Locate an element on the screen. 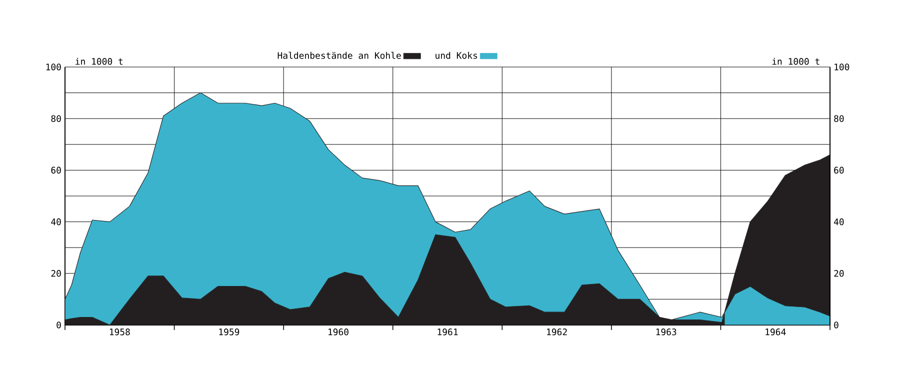 Image resolution: width=900 pixels, height=373 pixels. y2-axis-title: in 1000 t is located at coordinates (796, 61).